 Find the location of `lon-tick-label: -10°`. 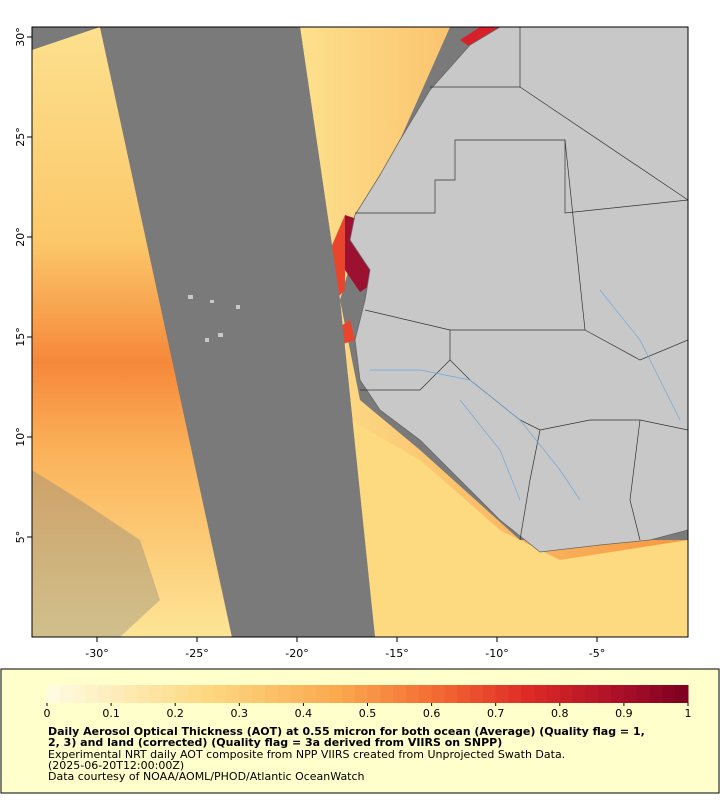

lon-tick-label: -10° is located at coordinates (496, 653).